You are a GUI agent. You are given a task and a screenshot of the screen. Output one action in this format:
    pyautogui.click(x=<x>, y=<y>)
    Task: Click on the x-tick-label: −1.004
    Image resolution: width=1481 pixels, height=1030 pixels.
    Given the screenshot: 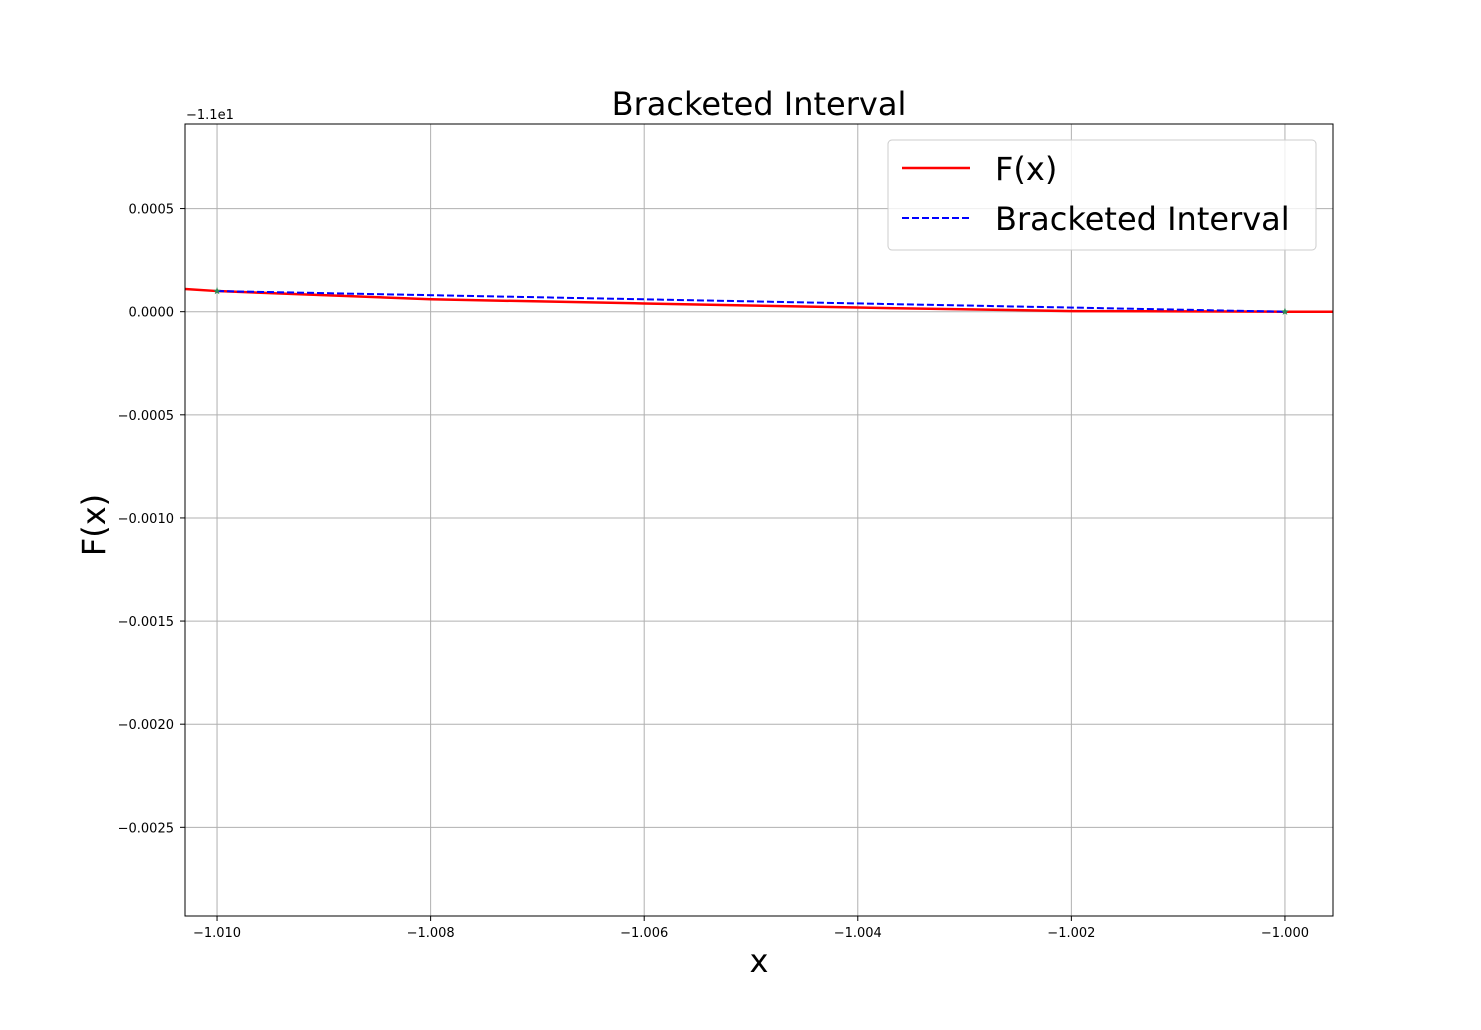 What is the action you would take?
    pyautogui.click(x=858, y=933)
    